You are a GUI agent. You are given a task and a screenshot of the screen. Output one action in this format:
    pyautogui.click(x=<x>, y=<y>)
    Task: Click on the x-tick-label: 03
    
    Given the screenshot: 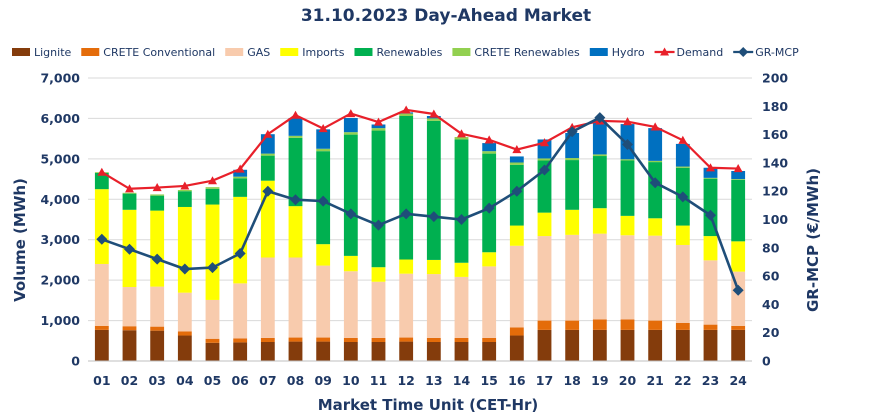 What is the action you would take?
    pyautogui.click(x=156, y=380)
    